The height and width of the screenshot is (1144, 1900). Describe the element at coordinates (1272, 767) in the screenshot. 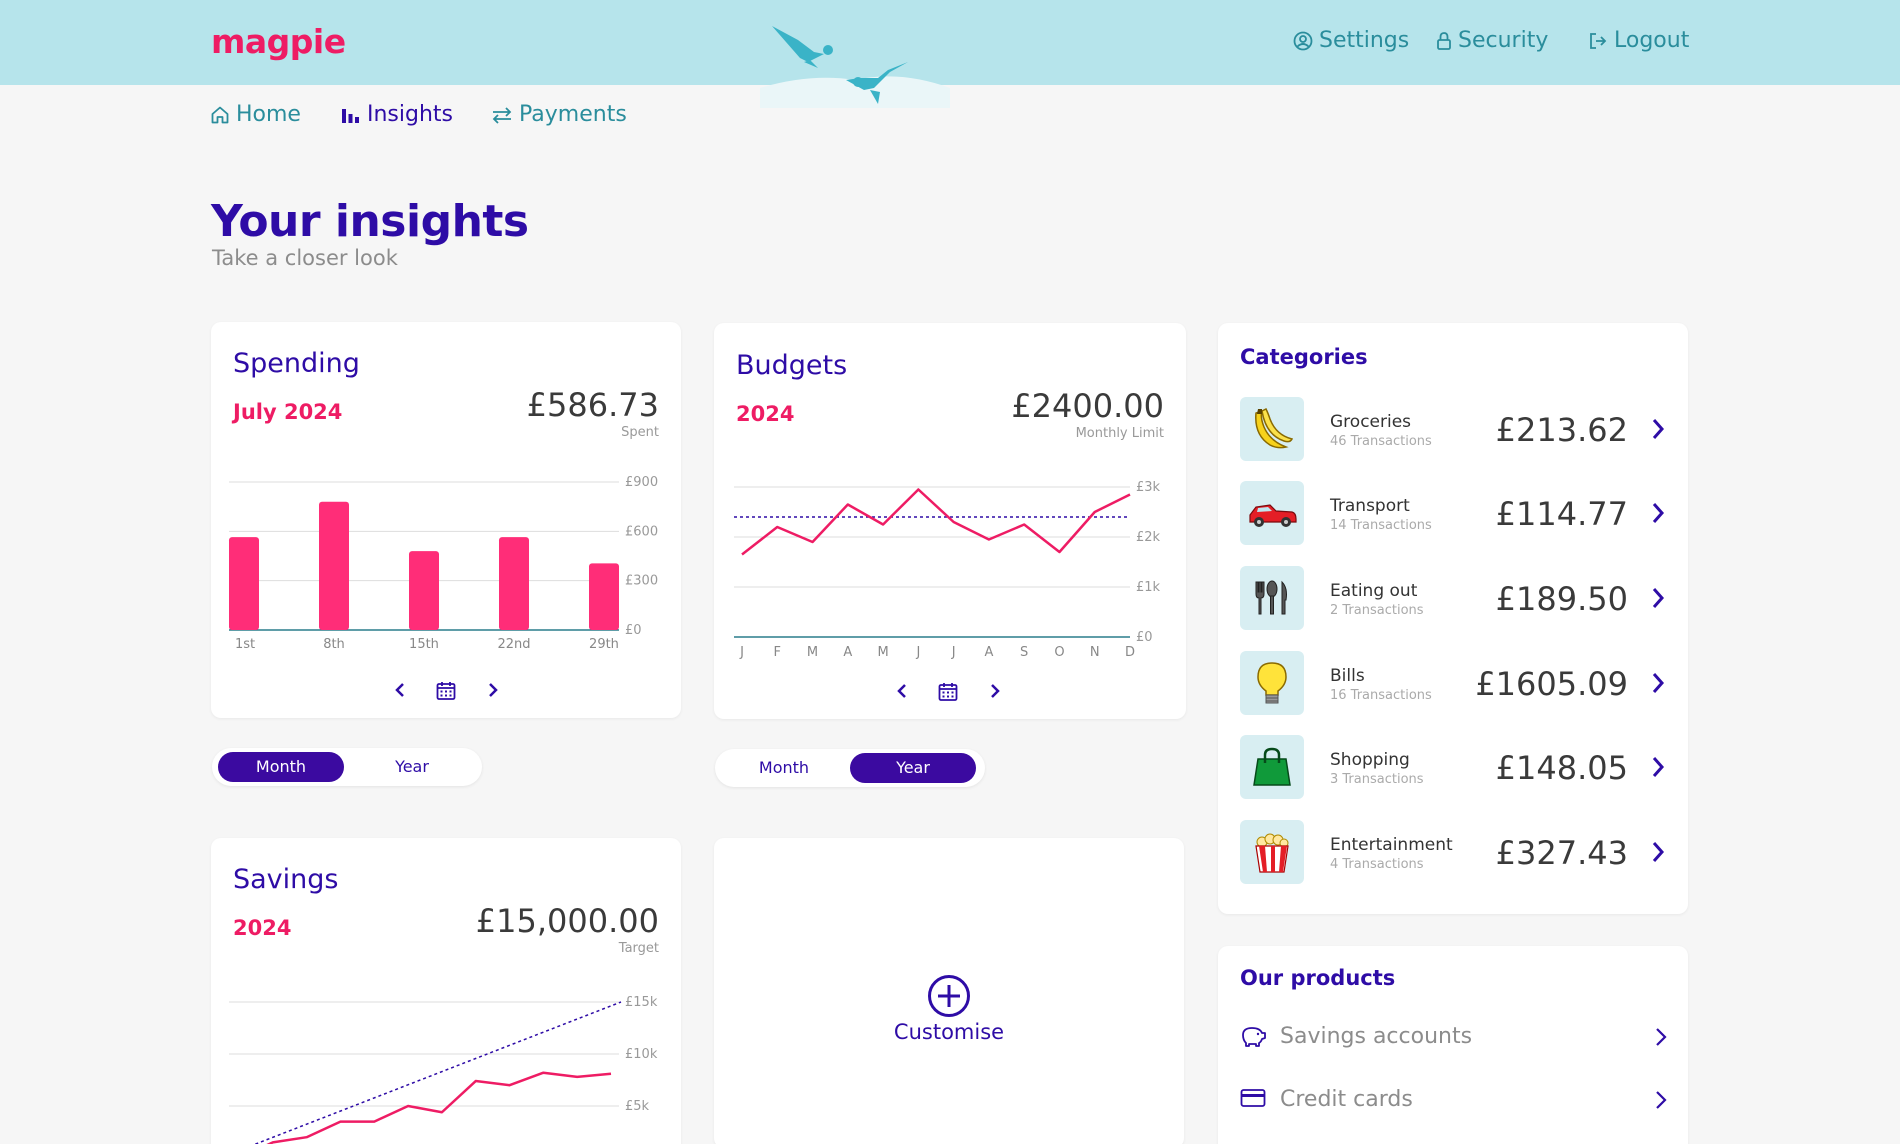

I see `shopping-bag-icon` at that location.